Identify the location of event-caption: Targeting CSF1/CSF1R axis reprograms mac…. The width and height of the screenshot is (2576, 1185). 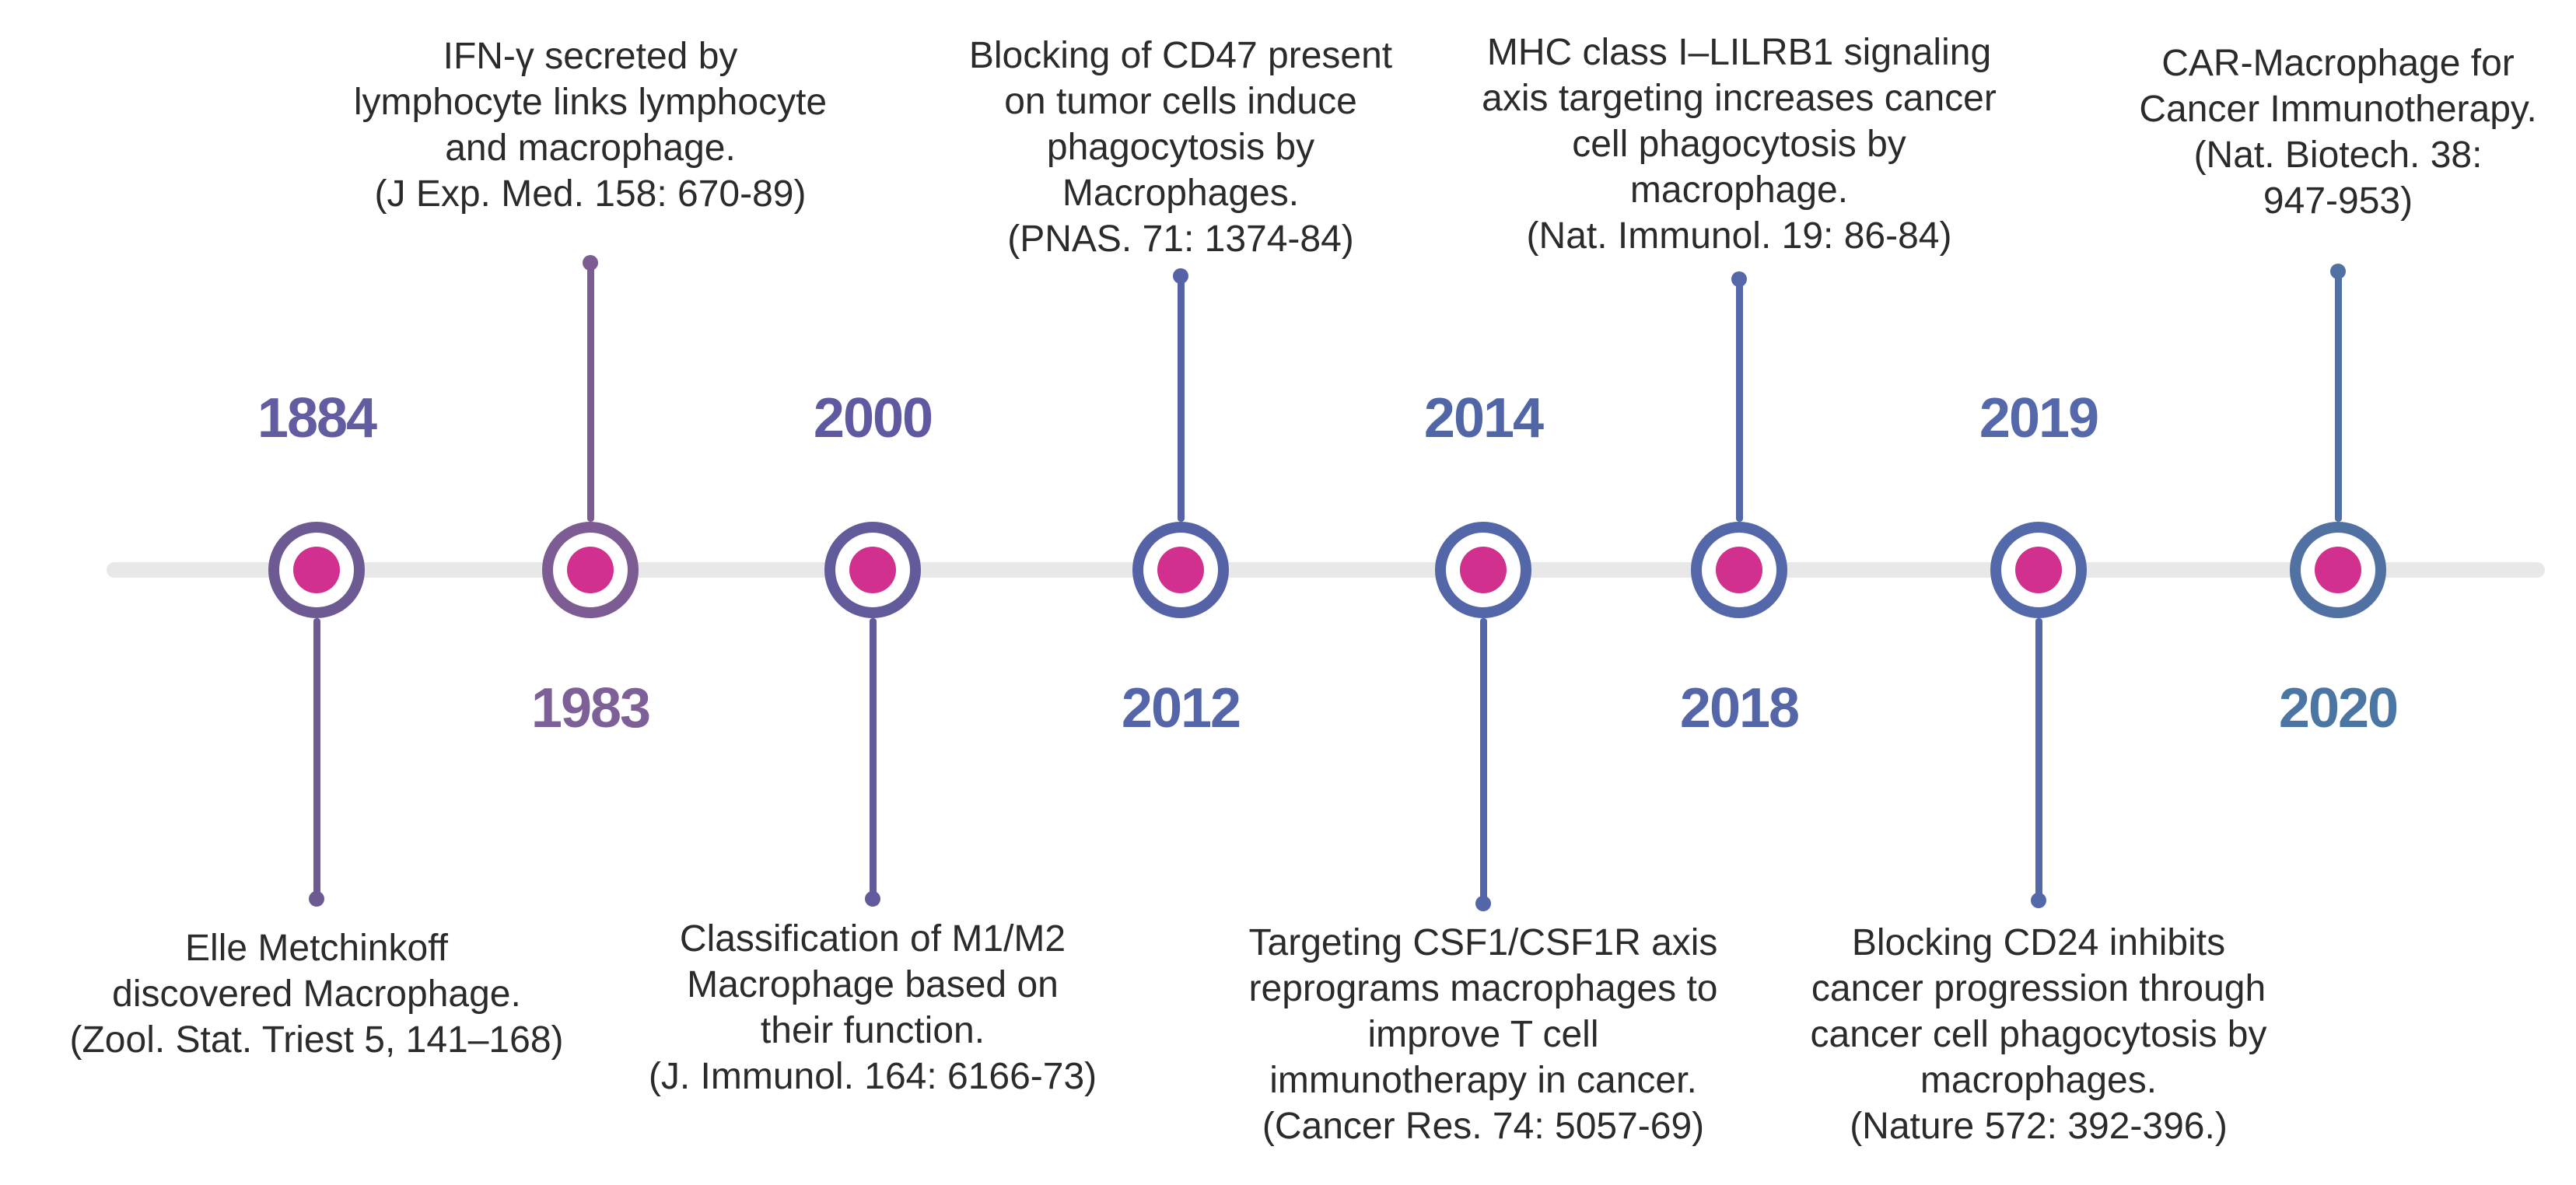
(1483, 1034).